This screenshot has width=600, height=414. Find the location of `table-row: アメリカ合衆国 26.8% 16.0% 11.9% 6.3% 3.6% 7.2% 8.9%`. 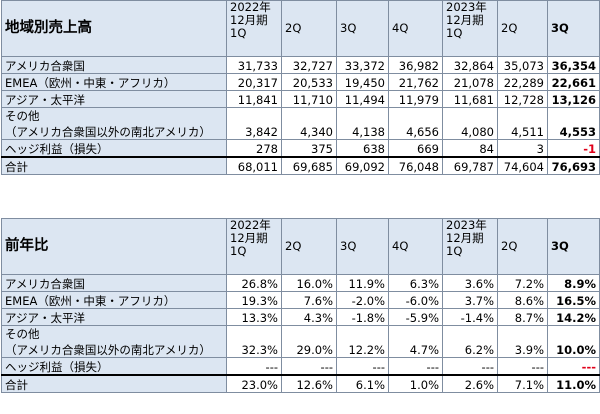

table-row: アメリカ合衆国 26.8% 16.0% 11.9% 6.3% 3.6% 7.2% 8.9% is located at coordinates (300, 283).